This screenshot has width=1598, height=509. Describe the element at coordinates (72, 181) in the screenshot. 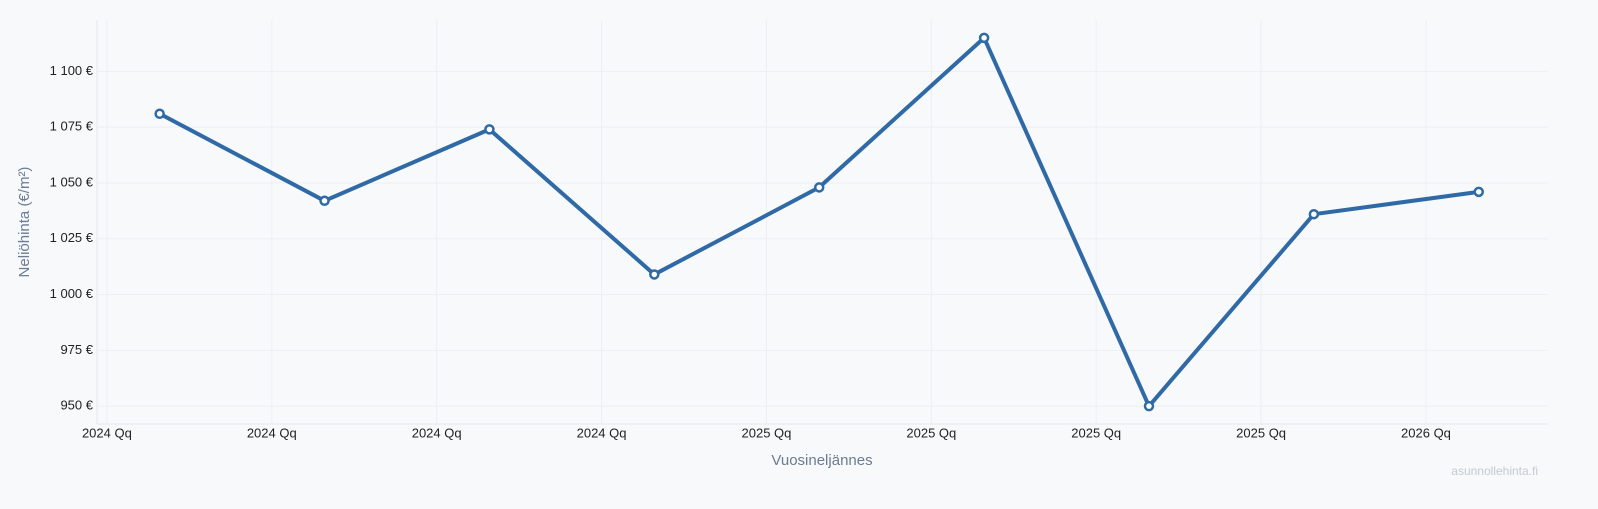

I see `y-tick-label: 1 050 €` at that location.